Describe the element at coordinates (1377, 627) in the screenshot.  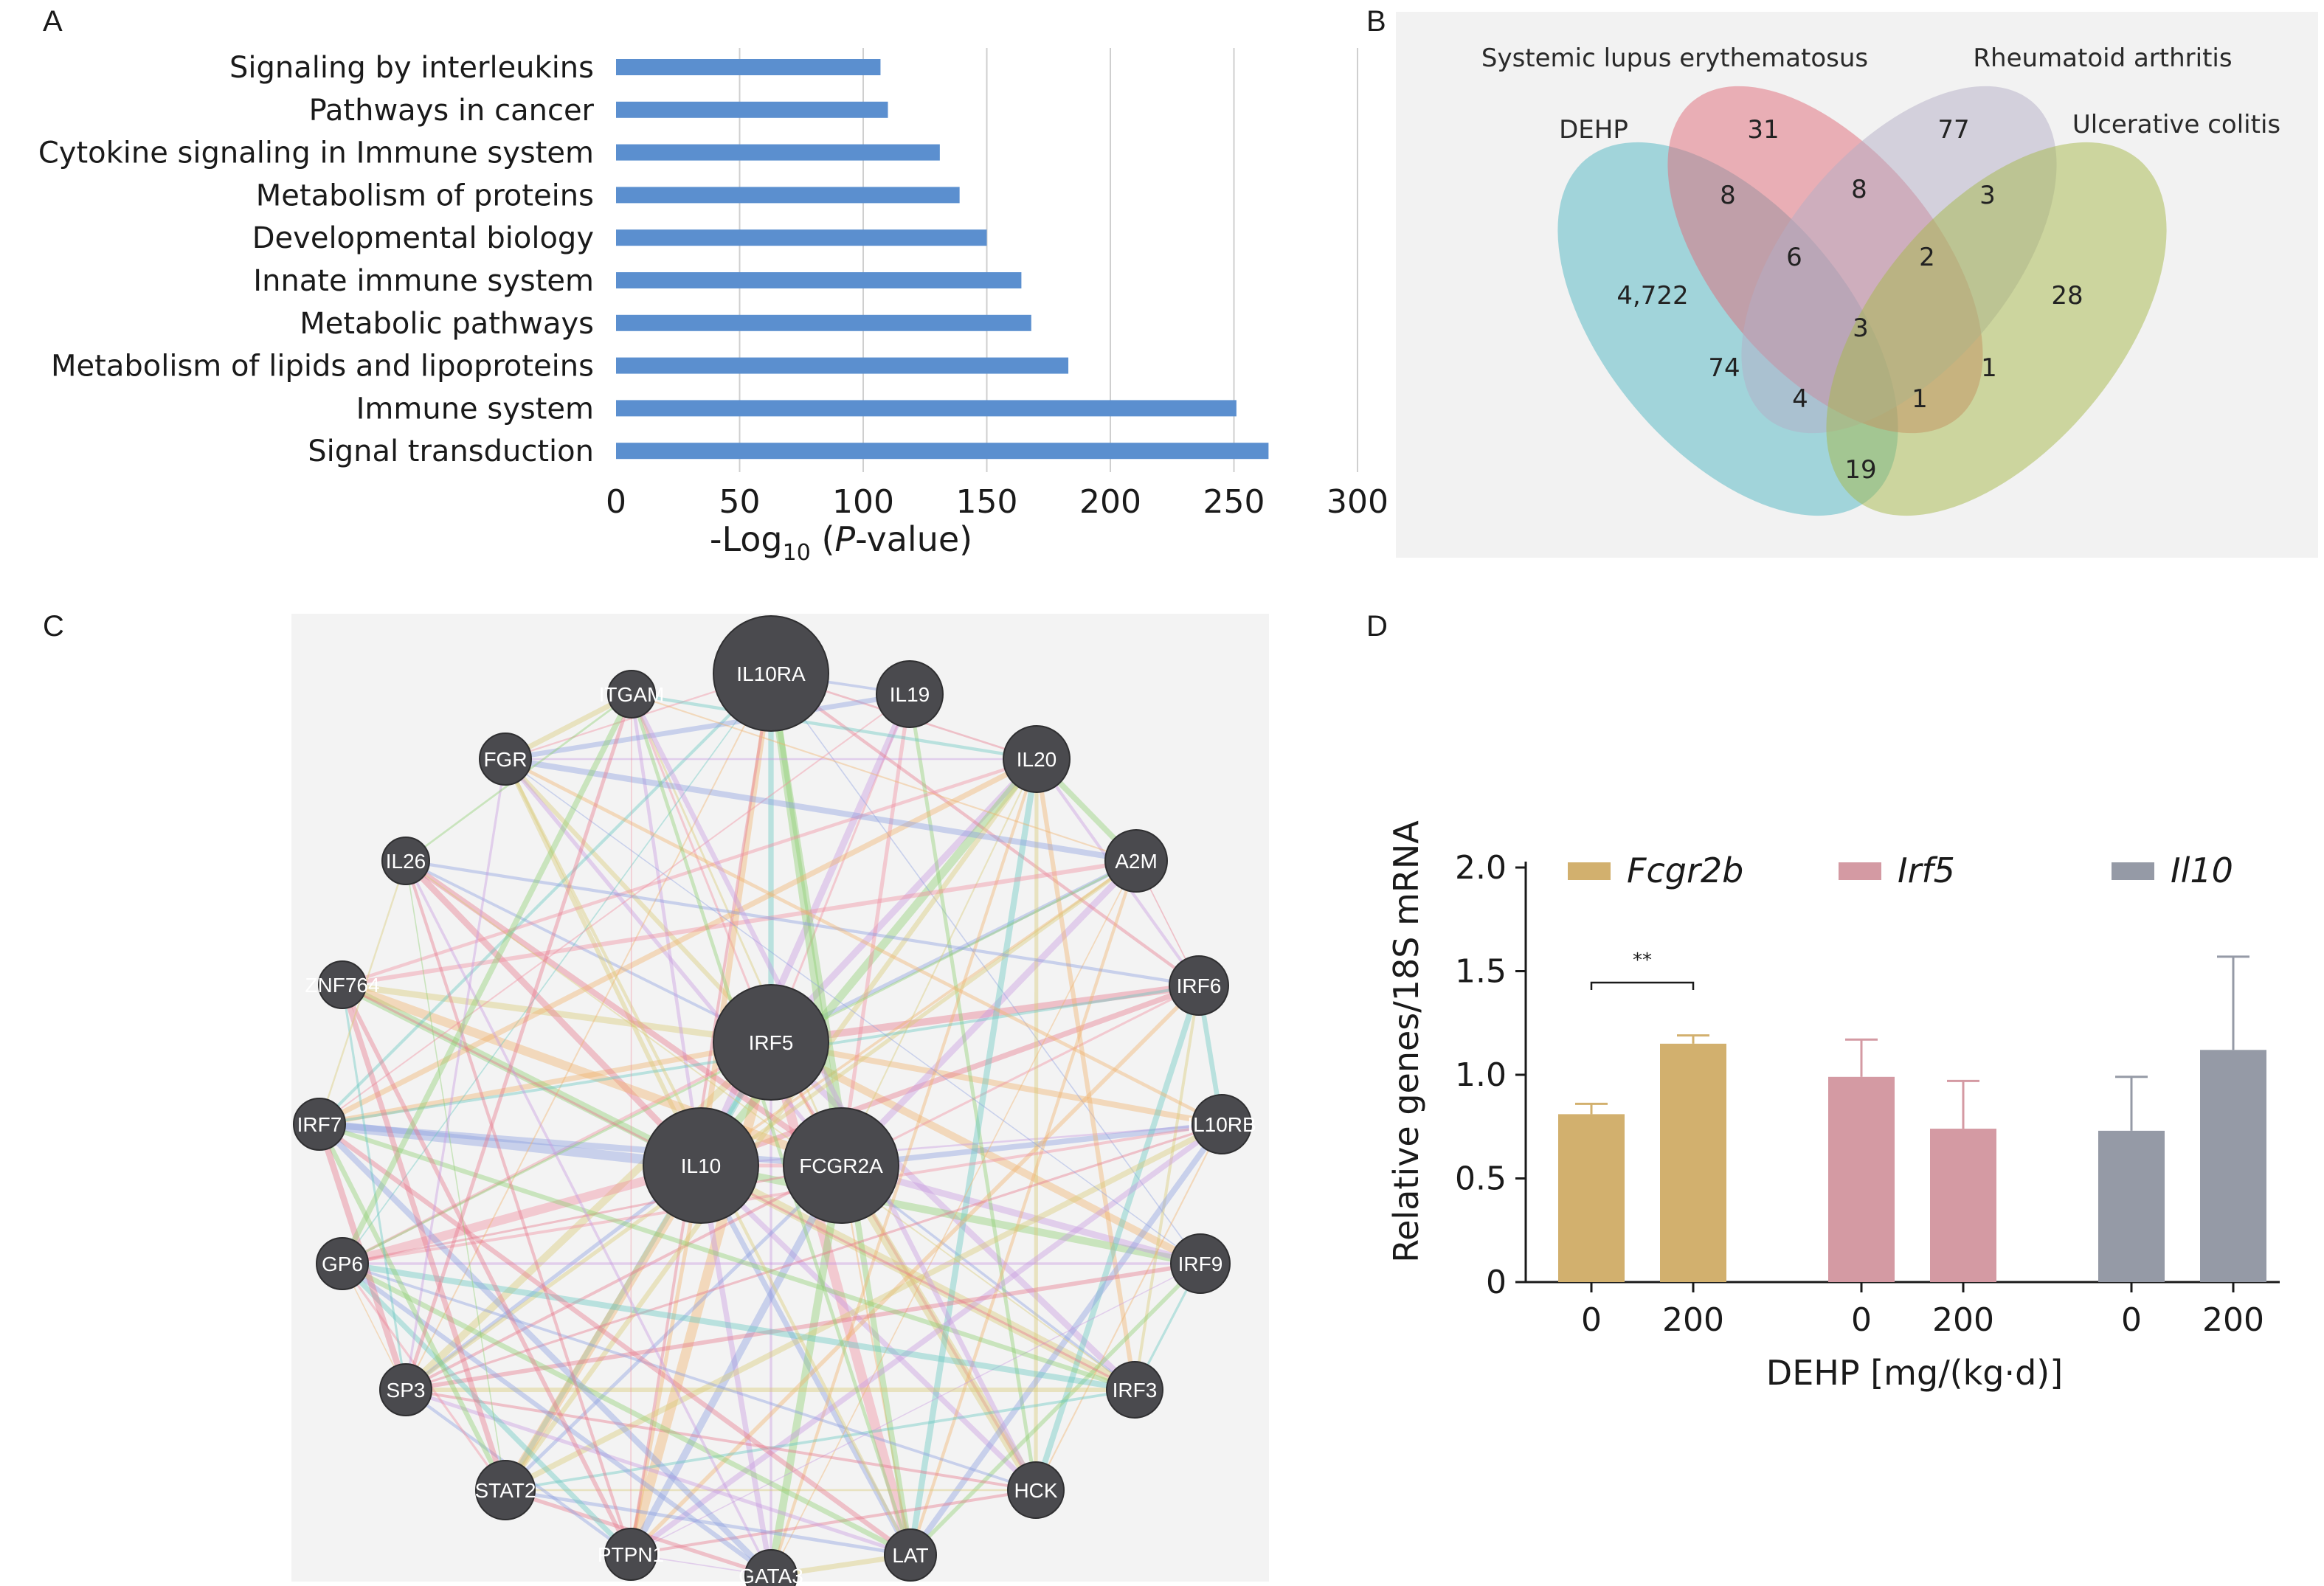
I see `panel-letter-d: D` at that location.